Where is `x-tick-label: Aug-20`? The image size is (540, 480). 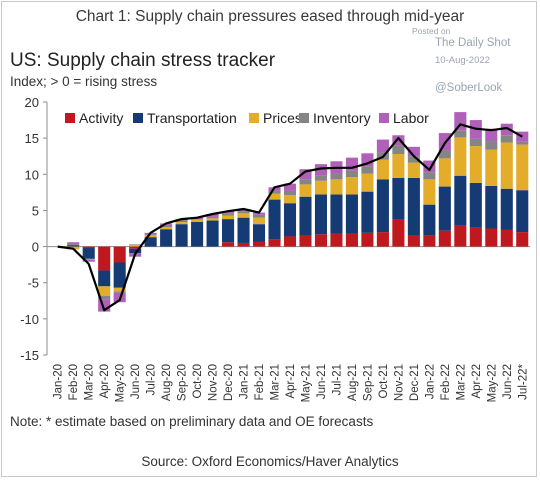
x-tick-label: Aug-20 is located at coordinates (167, 382).